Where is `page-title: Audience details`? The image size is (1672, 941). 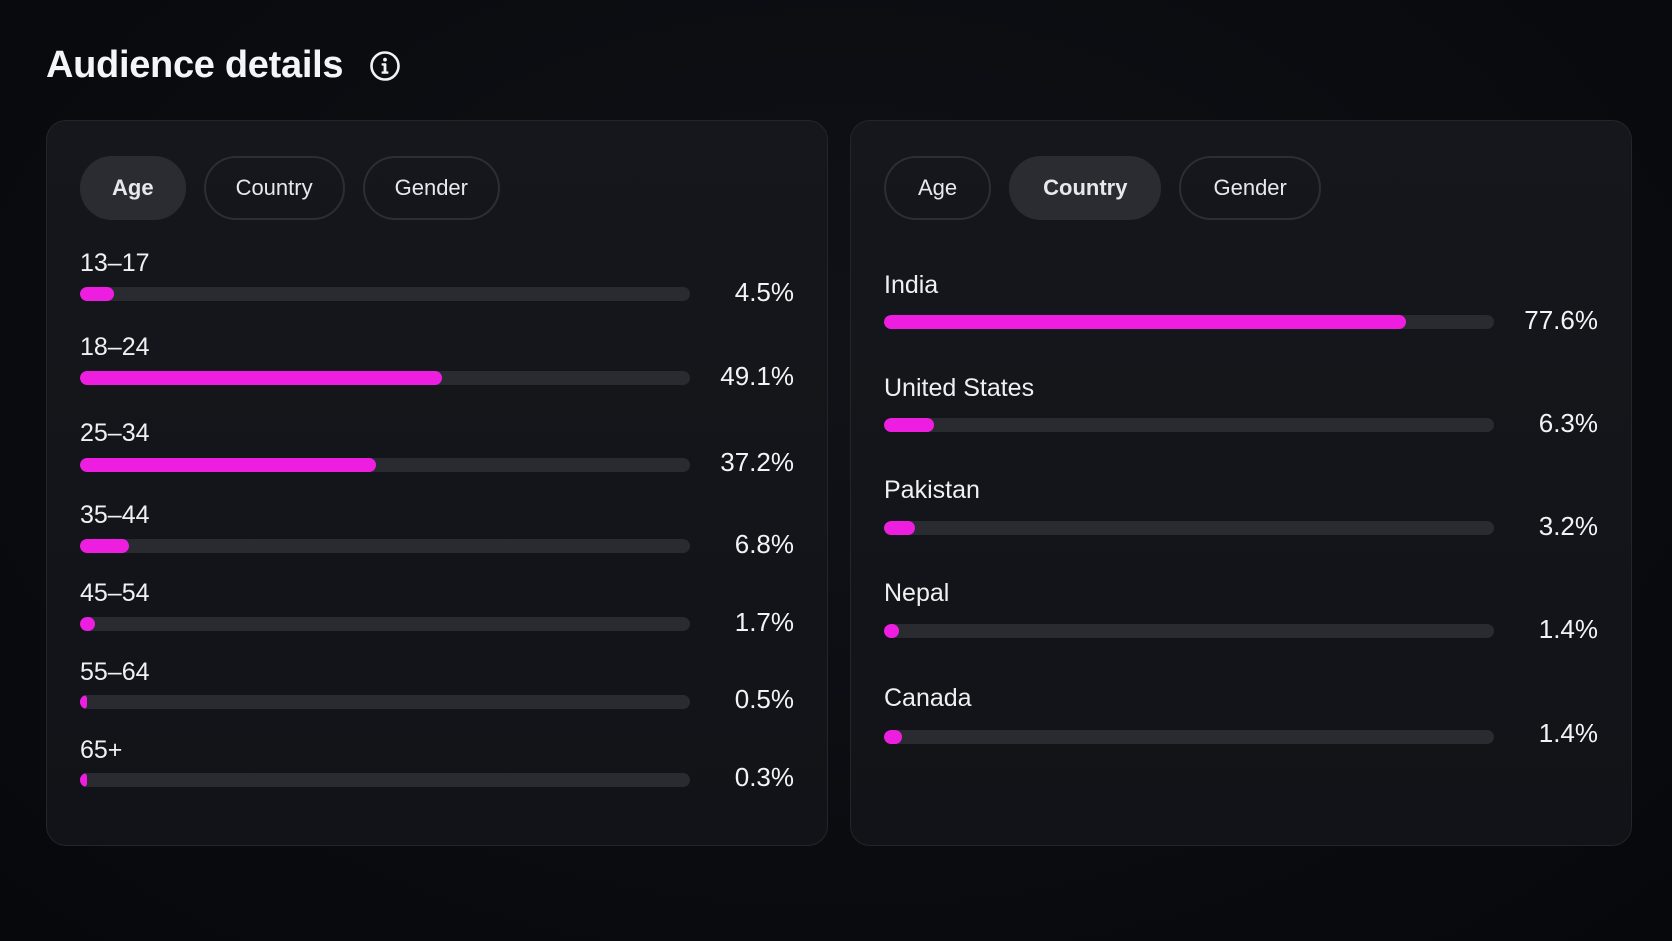 page-title: Audience details is located at coordinates (195, 65).